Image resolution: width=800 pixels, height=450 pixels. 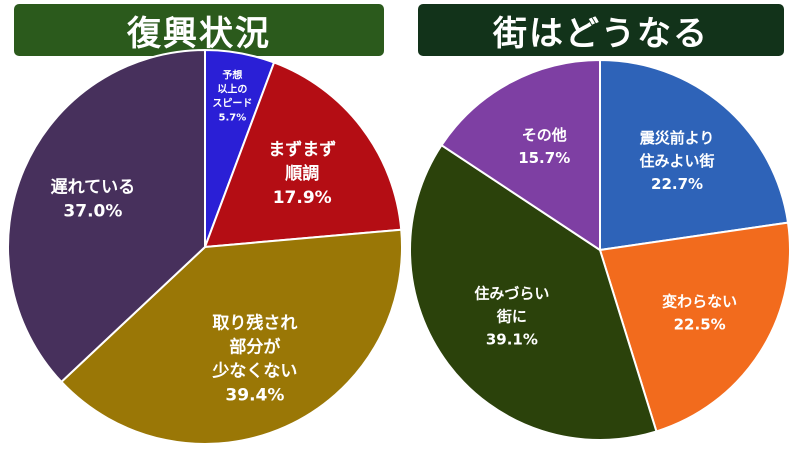 What do you see at coordinates (544, 146) in the screenshot?
I see `slice-label: その他 15.7%` at bounding box center [544, 146].